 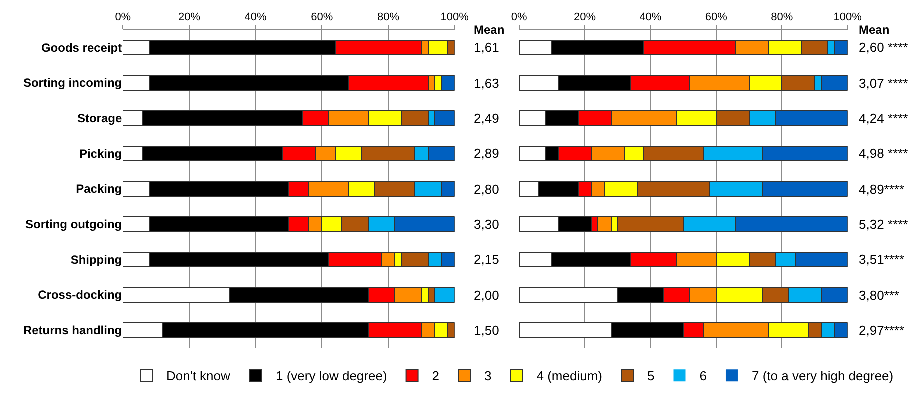 I want to click on text: 2,97****, so click(x=882, y=330).